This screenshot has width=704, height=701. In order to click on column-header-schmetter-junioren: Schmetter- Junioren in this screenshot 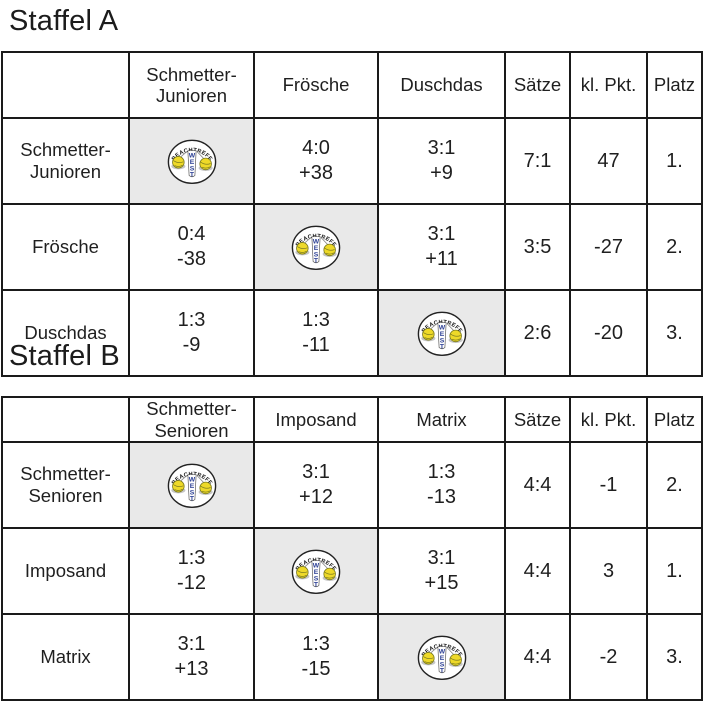, I will do `click(191, 85)`.